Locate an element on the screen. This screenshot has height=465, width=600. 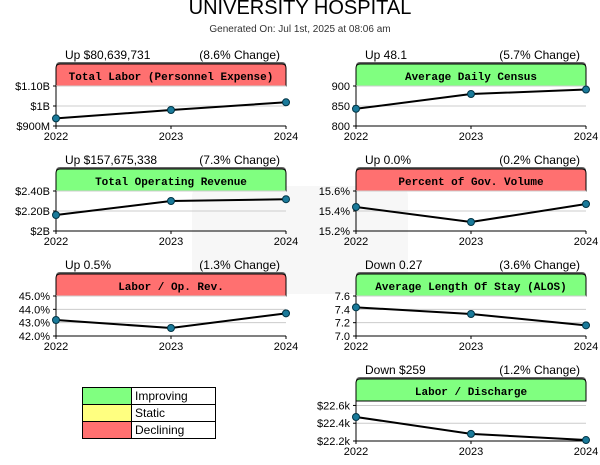
change-amount: Up $80,639,731 is located at coordinates (108, 55).